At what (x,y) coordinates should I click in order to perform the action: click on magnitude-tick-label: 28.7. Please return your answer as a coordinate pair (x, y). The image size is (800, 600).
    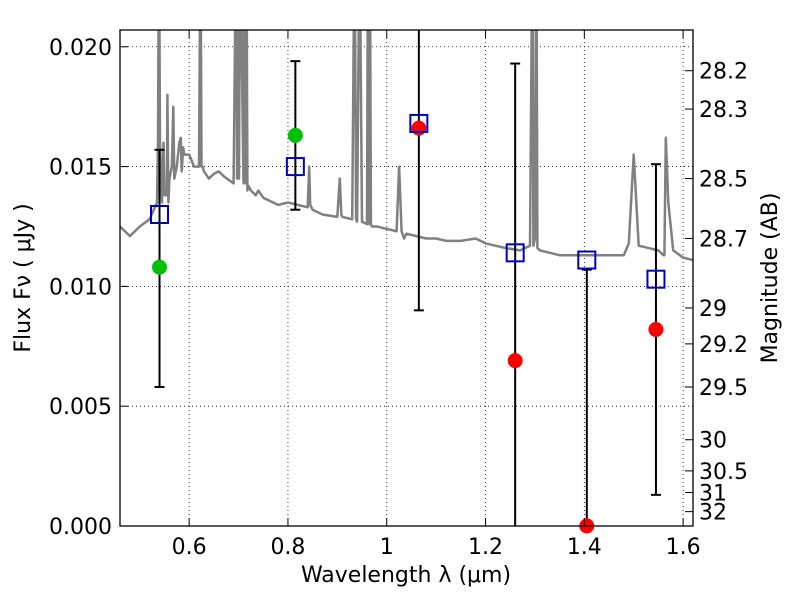
    Looking at the image, I should click on (723, 239).